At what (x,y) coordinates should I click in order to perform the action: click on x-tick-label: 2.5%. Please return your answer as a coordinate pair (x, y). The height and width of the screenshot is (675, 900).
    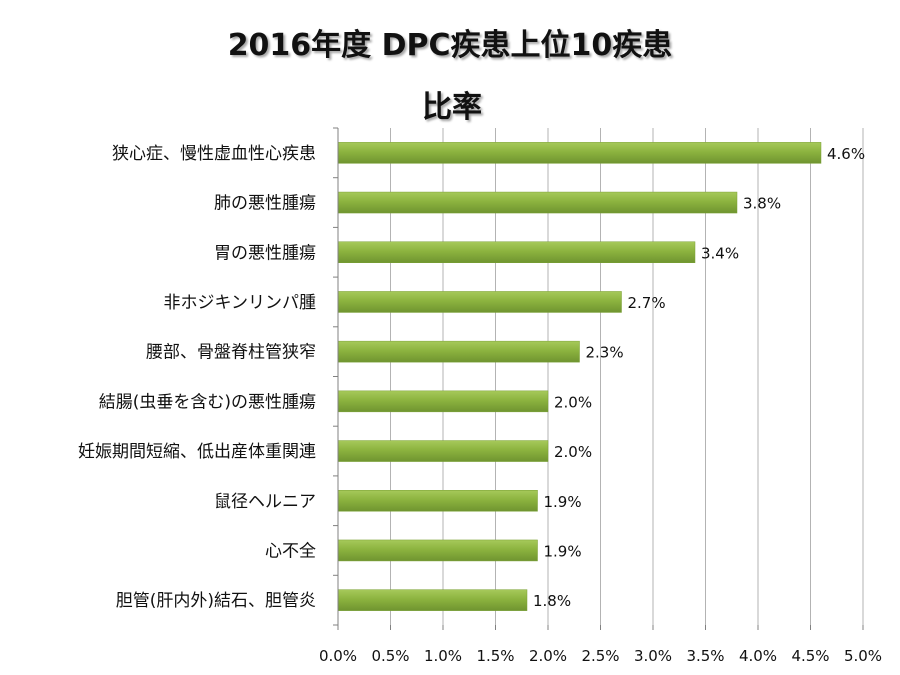
    Looking at the image, I should click on (600, 656).